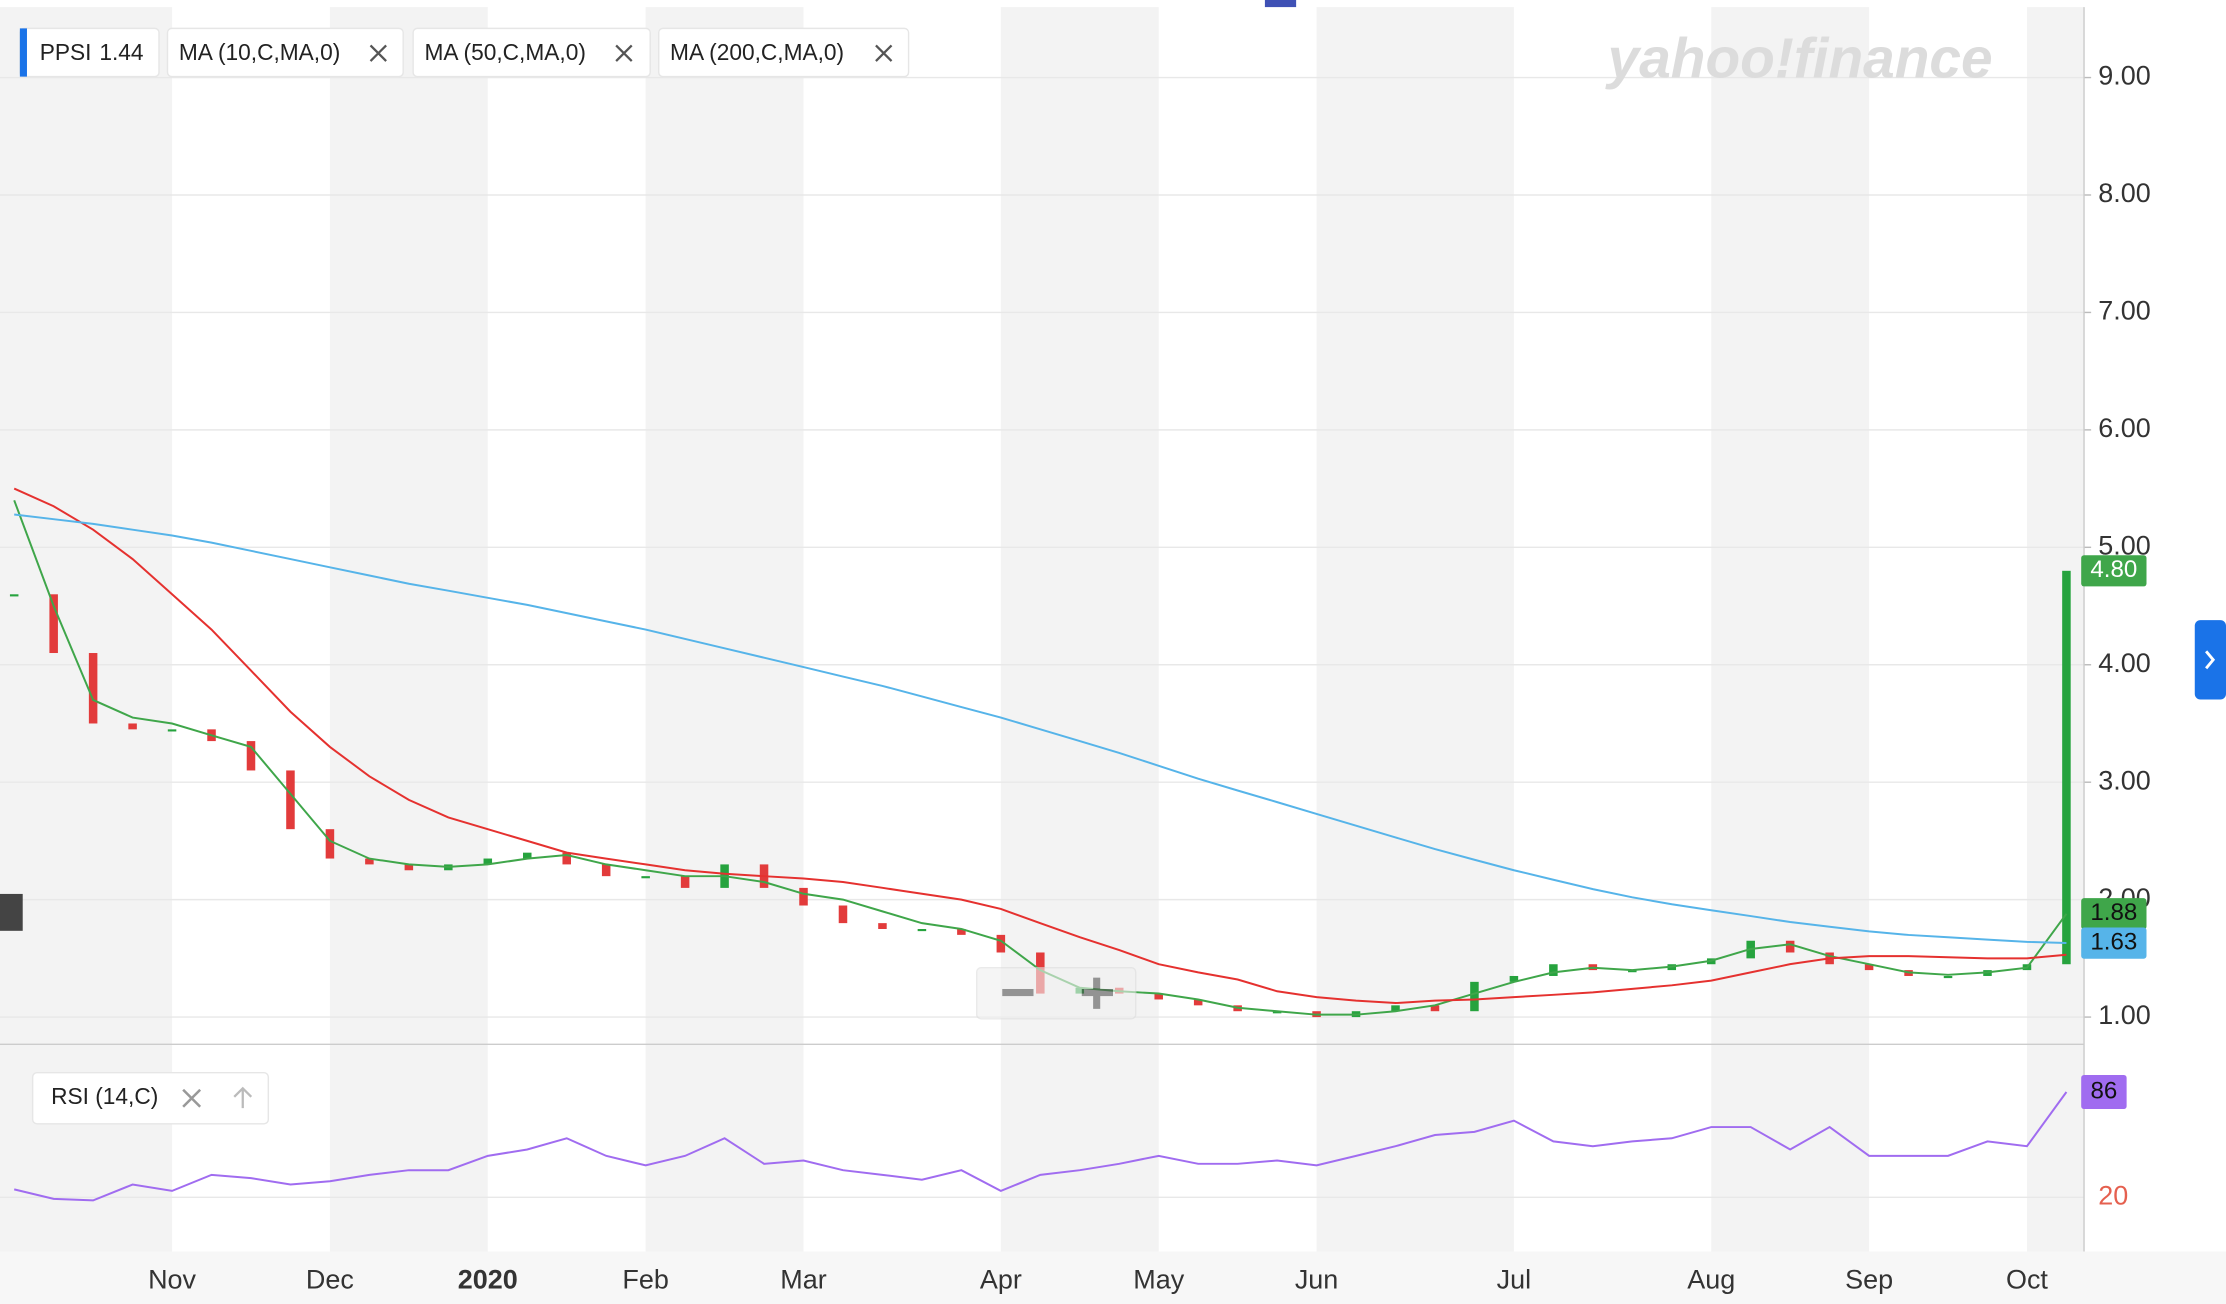 The image size is (2226, 1304). Describe the element at coordinates (488, 1279) in the screenshot. I see `x-tick-label: 2020` at that location.